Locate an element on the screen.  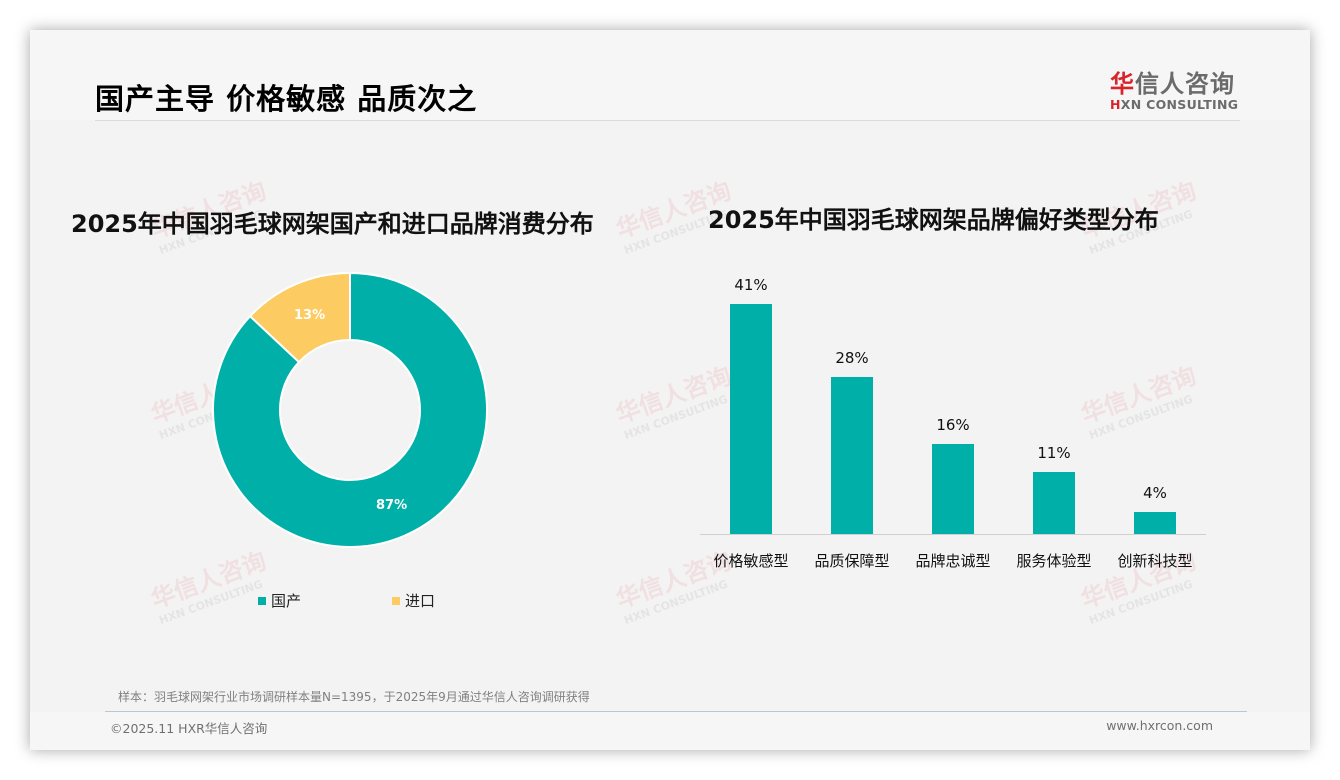
donut-slice-domestic is located at coordinates (350, 409).